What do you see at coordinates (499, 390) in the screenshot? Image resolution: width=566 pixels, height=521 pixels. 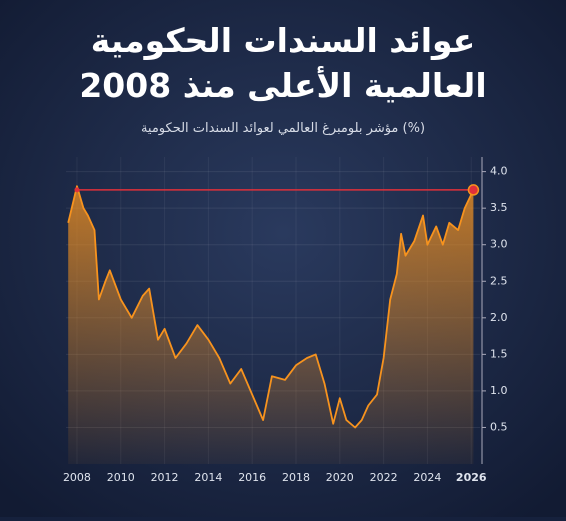 I see `y-tick-label: 1.0` at bounding box center [499, 390].